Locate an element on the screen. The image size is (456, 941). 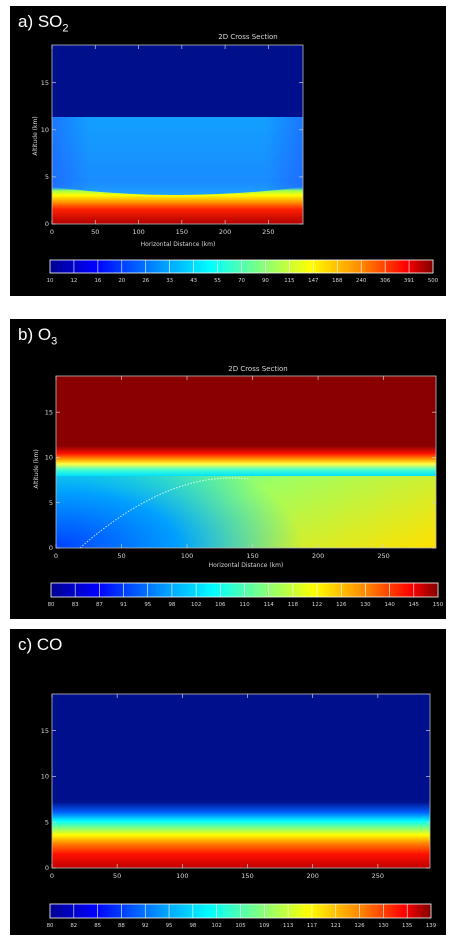
chart-b-ytick-label: 0 is located at coordinates (51, 548).